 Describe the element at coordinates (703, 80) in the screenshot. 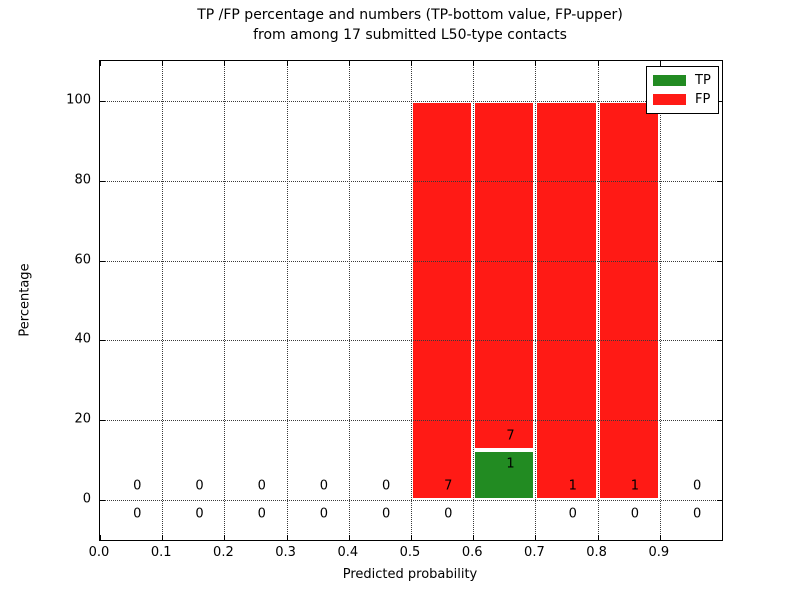

I see `legend-label: TP` at that location.